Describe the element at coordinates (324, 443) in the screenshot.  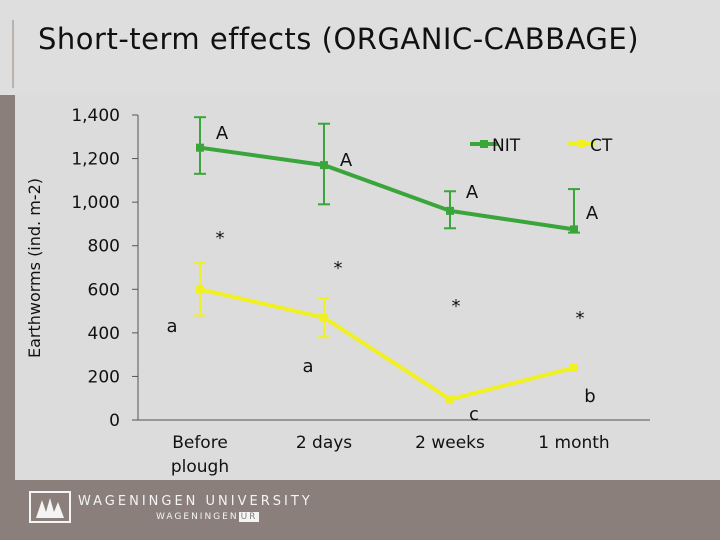
I see `x-tick-label: 2 days` at that location.